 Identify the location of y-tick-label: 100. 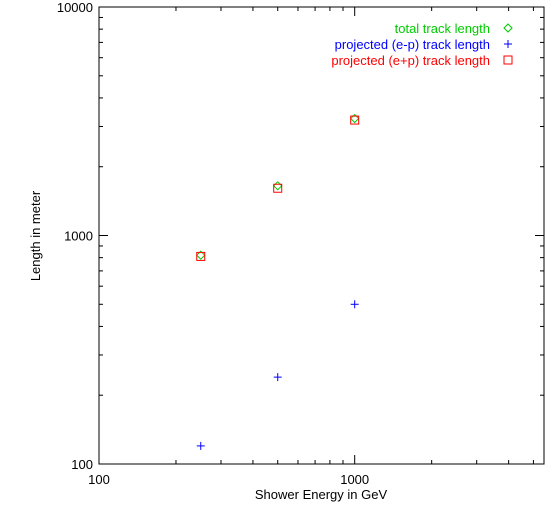
(82, 464).